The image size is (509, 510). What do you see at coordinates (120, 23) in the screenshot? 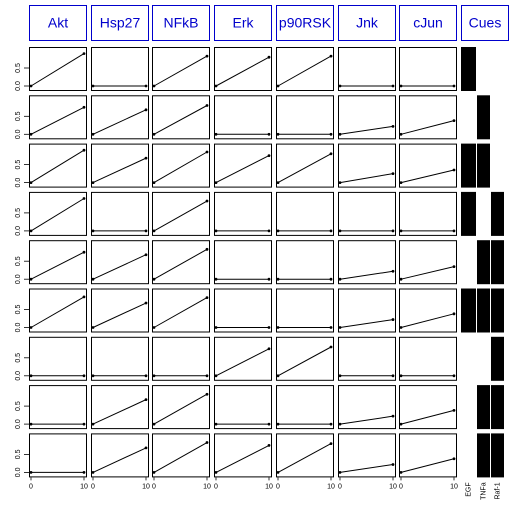
I see `column-header-label: Hsp27` at bounding box center [120, 23].